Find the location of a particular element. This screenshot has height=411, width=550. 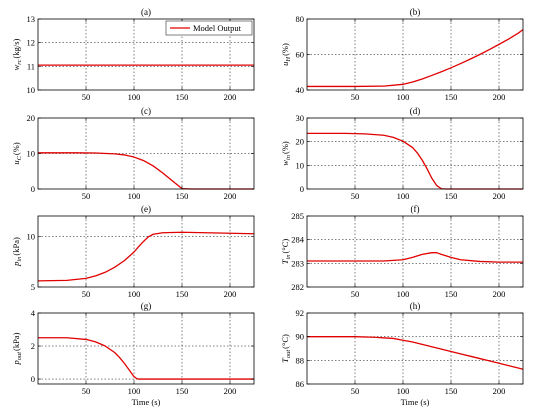

chart-panel: (d) 50 100 150 200 0 10 20 30 win(%) is located at coordinates (402, 153).